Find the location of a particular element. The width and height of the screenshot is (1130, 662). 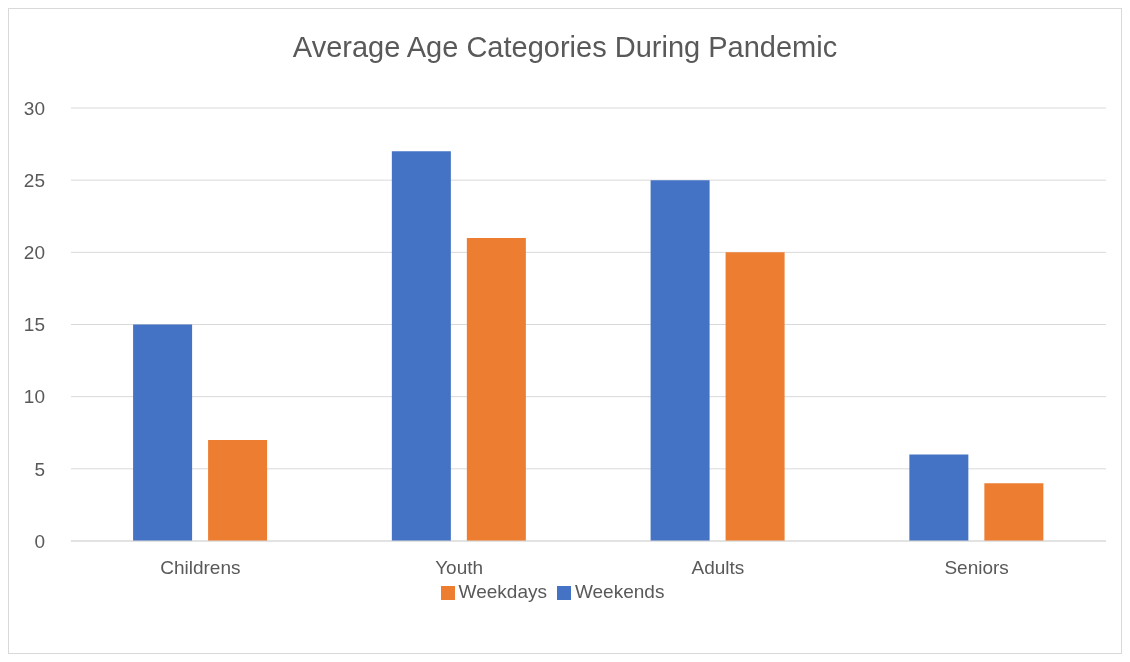

x-tick-label: Seniors is located at coordinates (976, 568).